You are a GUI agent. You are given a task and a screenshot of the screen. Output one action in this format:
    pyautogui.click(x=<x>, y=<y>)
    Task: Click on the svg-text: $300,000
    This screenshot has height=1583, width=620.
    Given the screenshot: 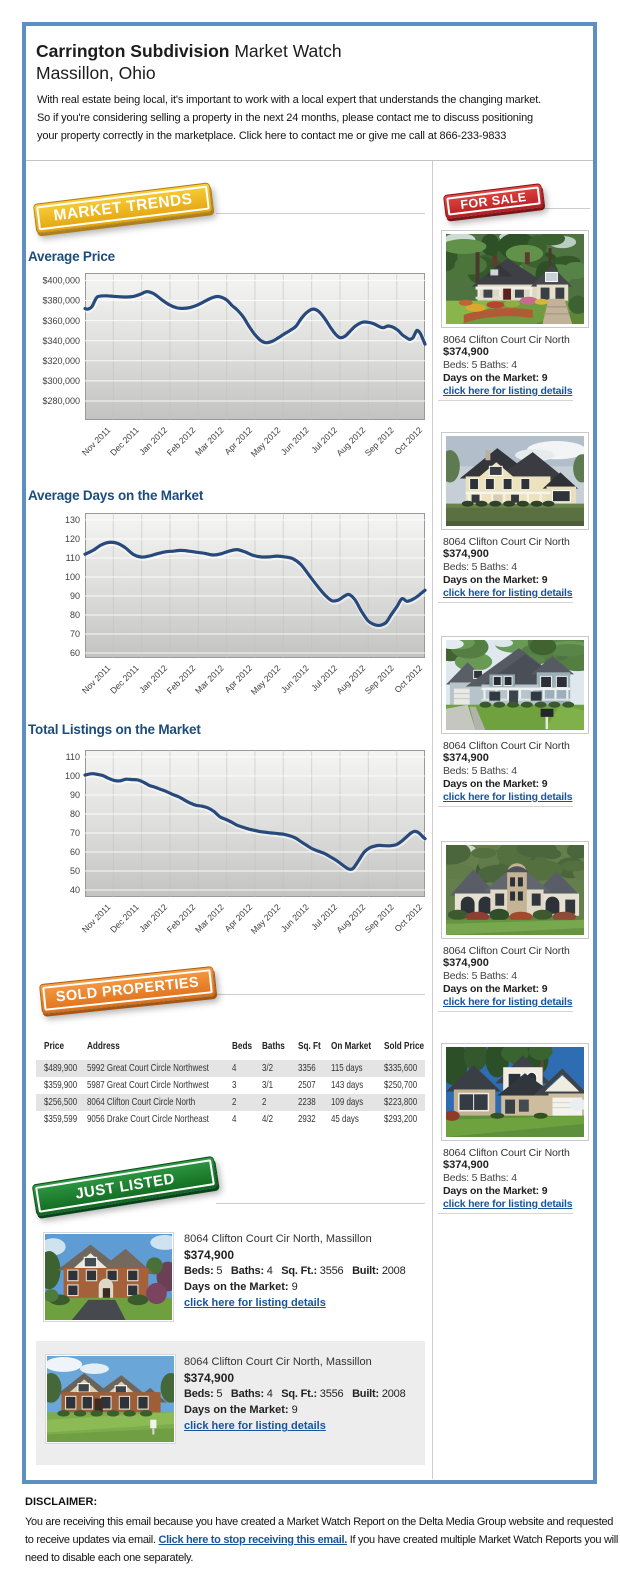 What is the action you would take?
    pyautogui.click(x=61, y=381)
    